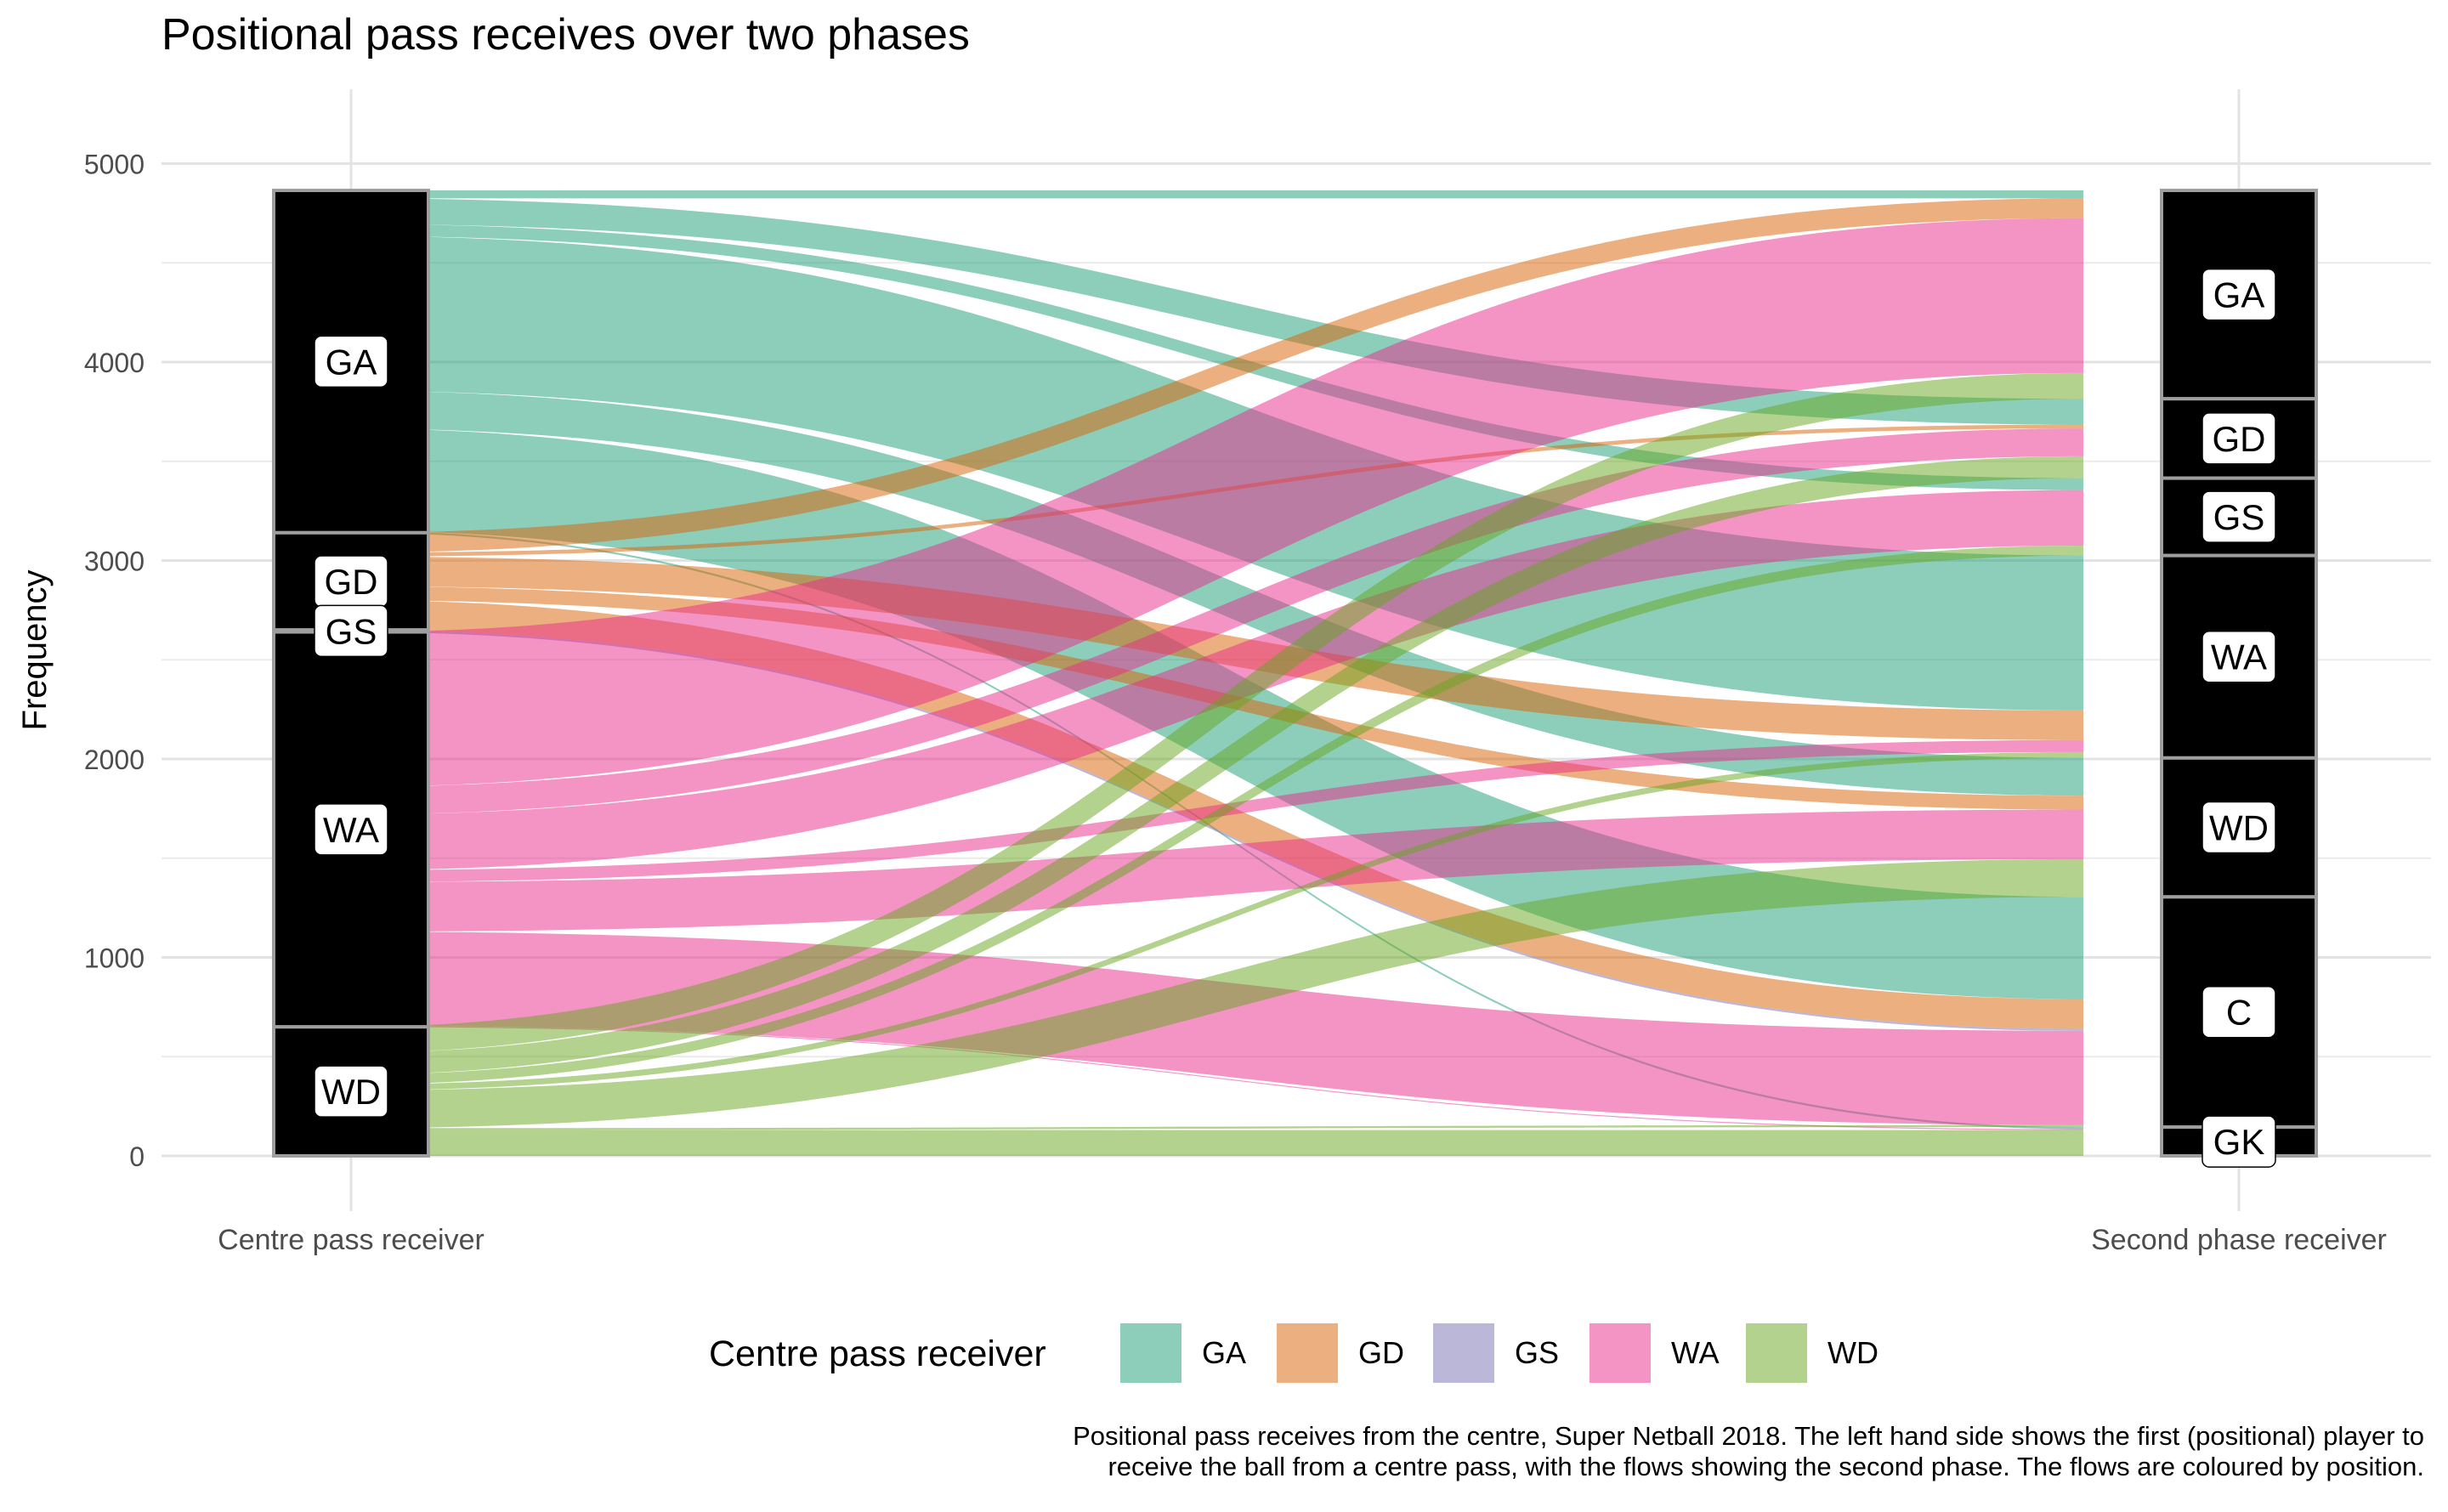 This screenshot has width=2448, height=1512. I want to click on stratum-label-right-gs: GS, so click(2239, 517).